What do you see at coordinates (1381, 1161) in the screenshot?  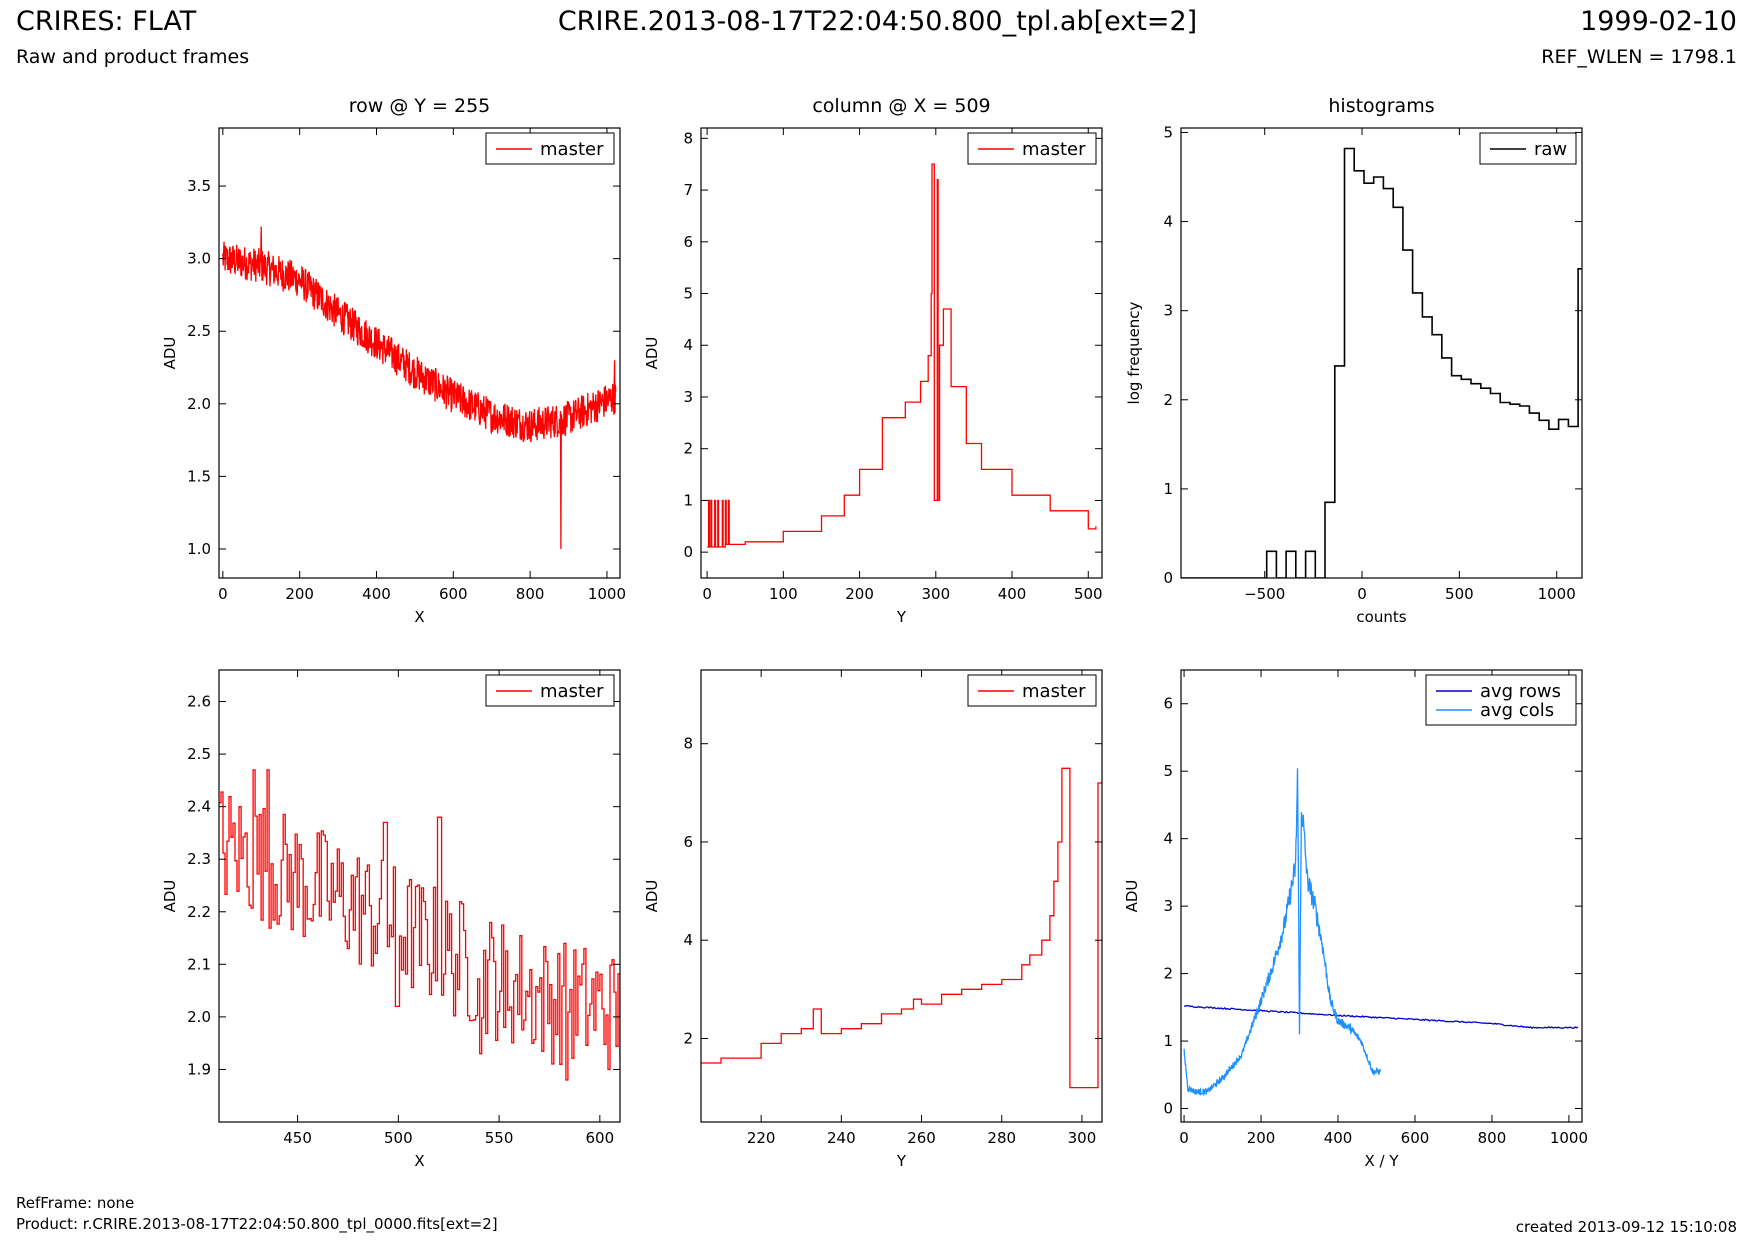 I see `x-axis-label: X / Y` at bounding box center [1381, 1161].